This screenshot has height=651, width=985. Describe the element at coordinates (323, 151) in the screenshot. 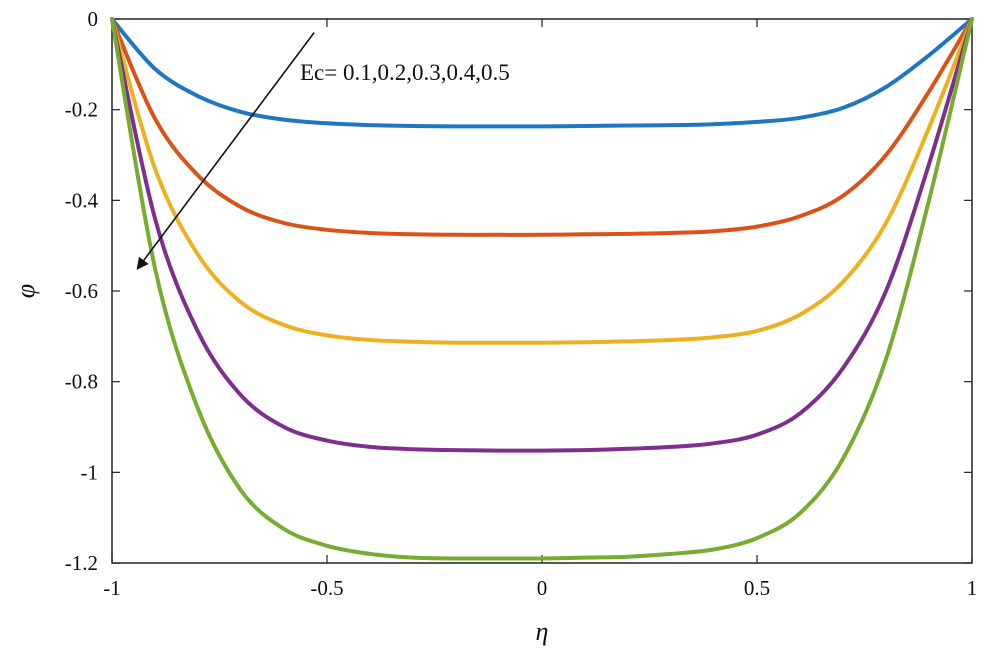

I see `annotation: Ec= 0.1,0.2,0.3,0.4,0.5` at that location.